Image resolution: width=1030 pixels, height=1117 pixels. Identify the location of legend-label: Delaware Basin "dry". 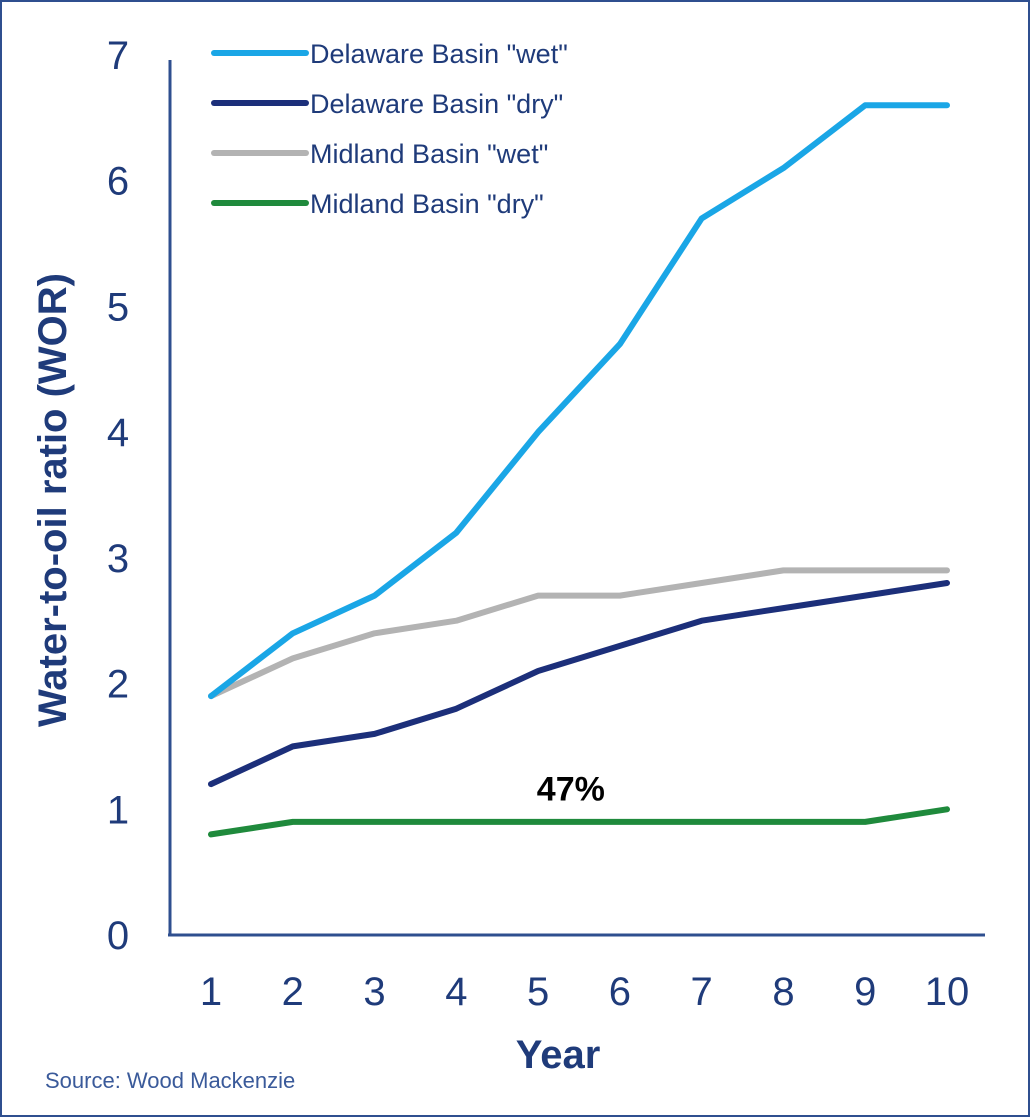
(436, 104).